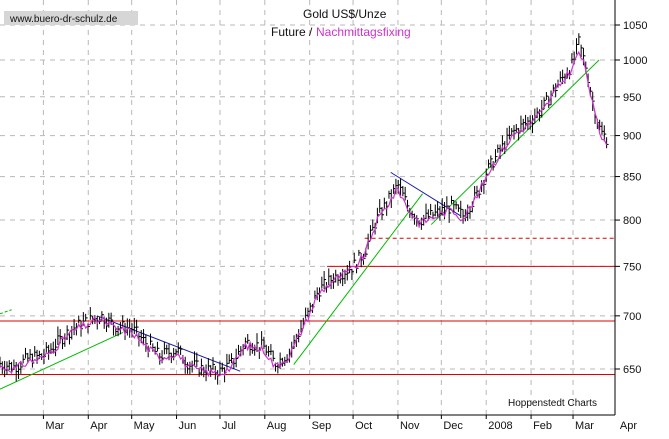 The height and width of the screenshot is (439, 669). What do you see at coordinates (632, 317) in the screenshot?
I see `y-tick-label: 700` at bounding box center [632, 317].